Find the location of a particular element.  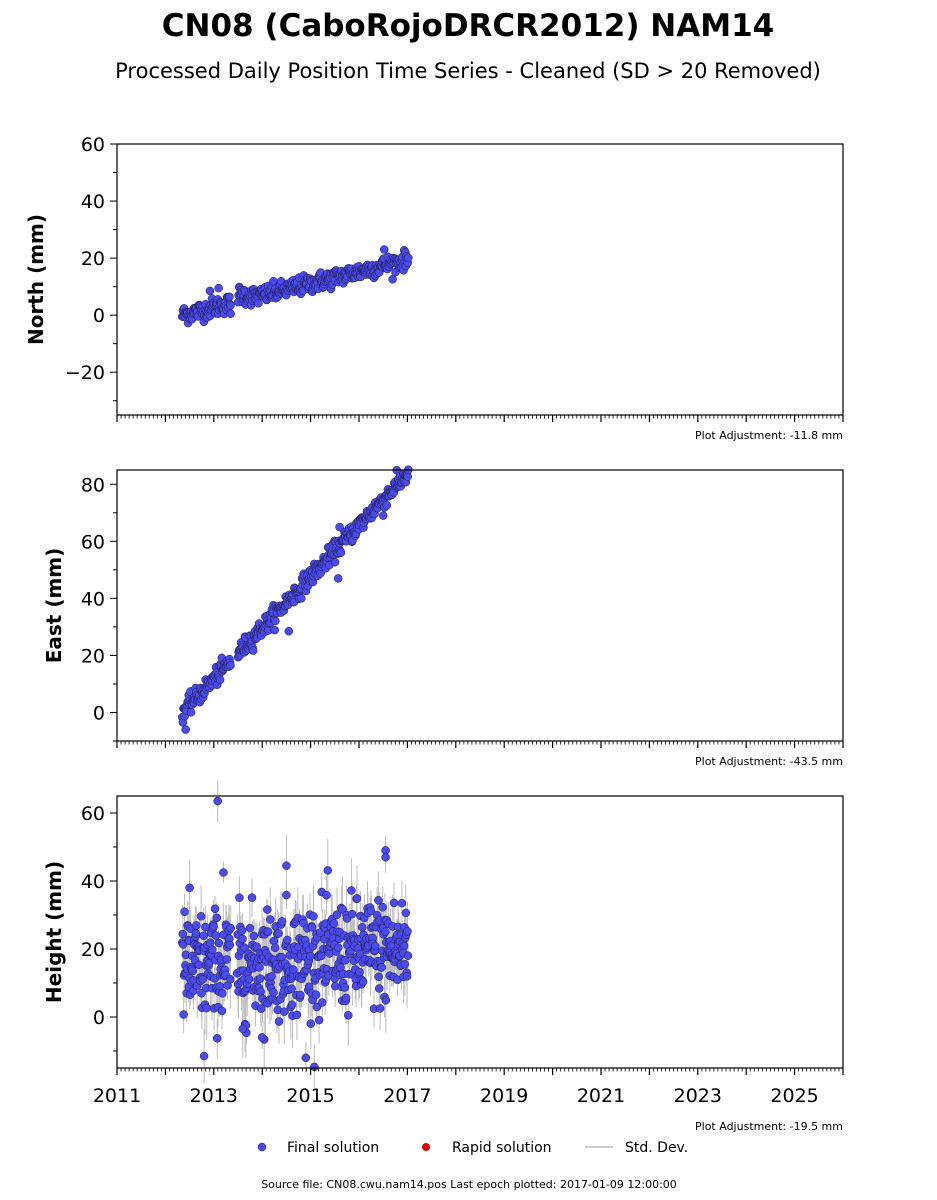

final-solution-points is located at coordinates (295, 934).